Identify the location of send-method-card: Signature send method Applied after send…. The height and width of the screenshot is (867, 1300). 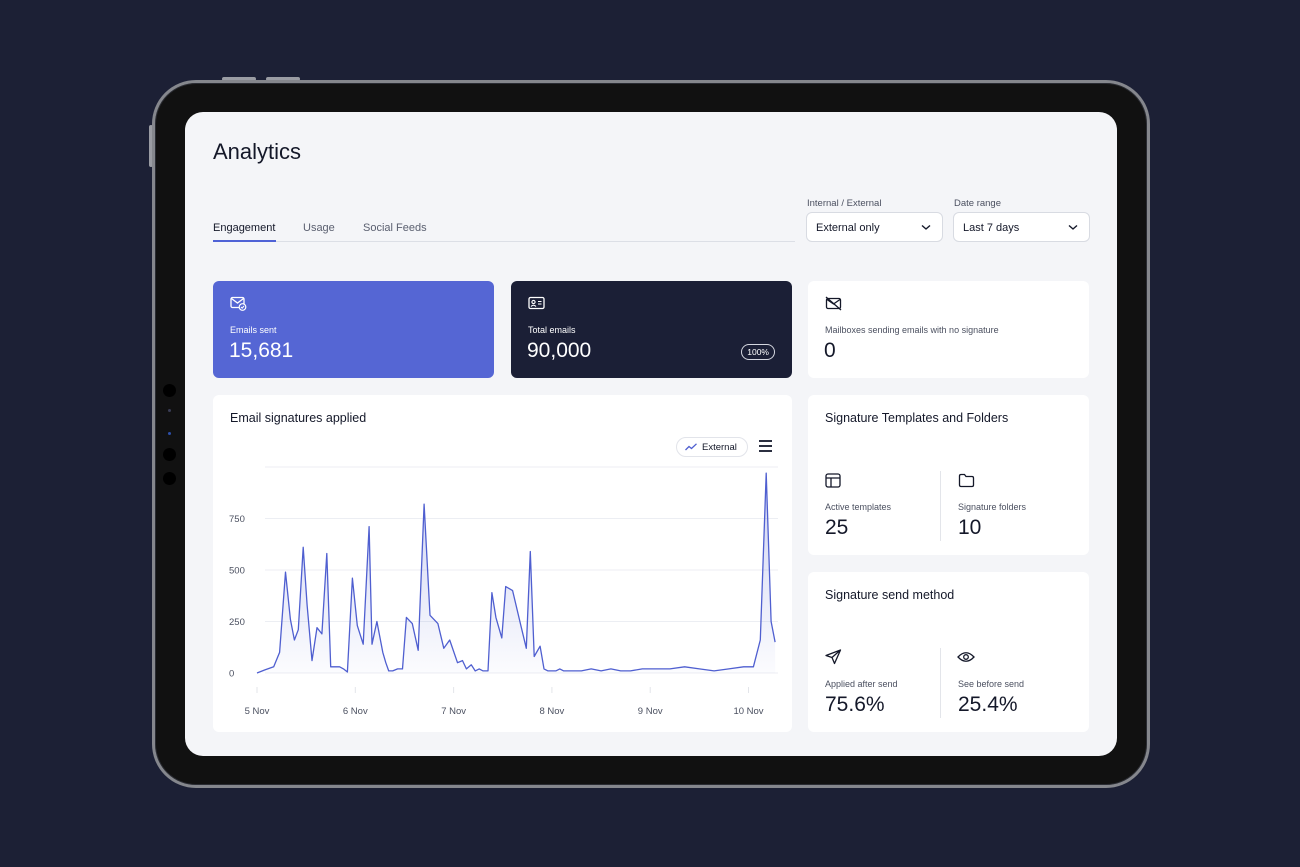
(948, 652).